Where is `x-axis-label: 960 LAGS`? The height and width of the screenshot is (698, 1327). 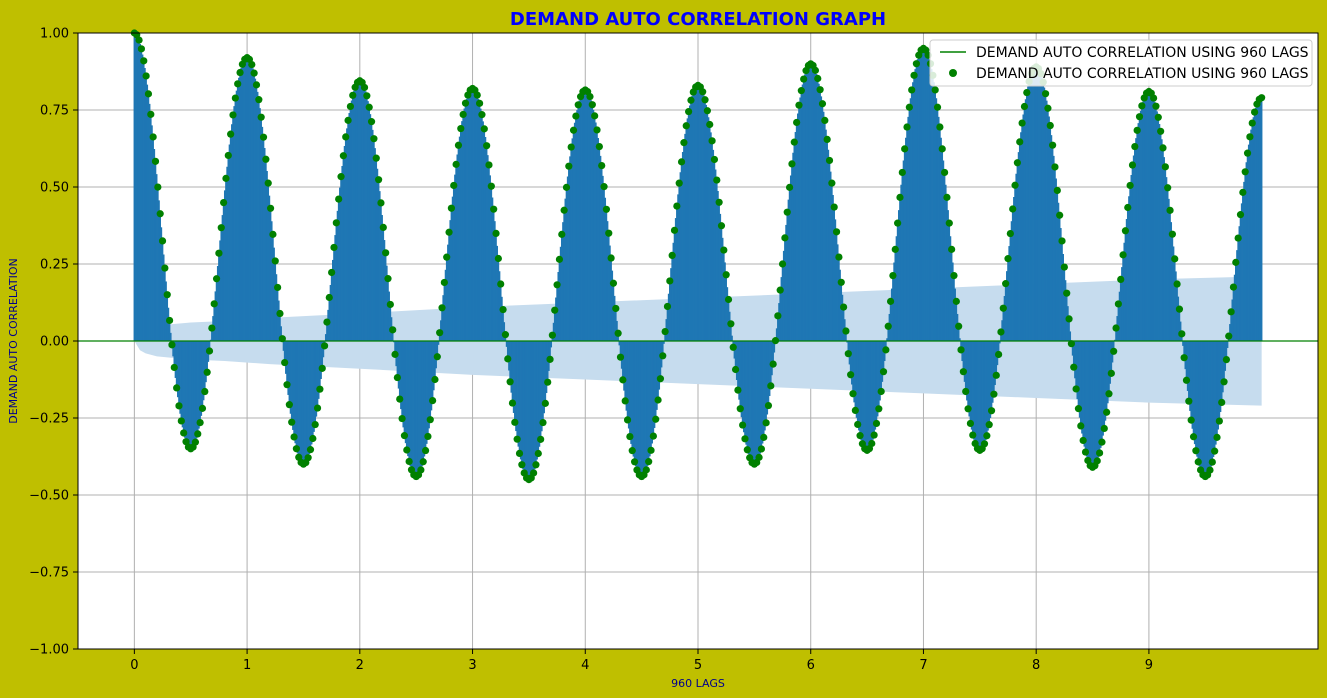 x-axis-label: 960 LAGS is located at coordinates (698, 683).